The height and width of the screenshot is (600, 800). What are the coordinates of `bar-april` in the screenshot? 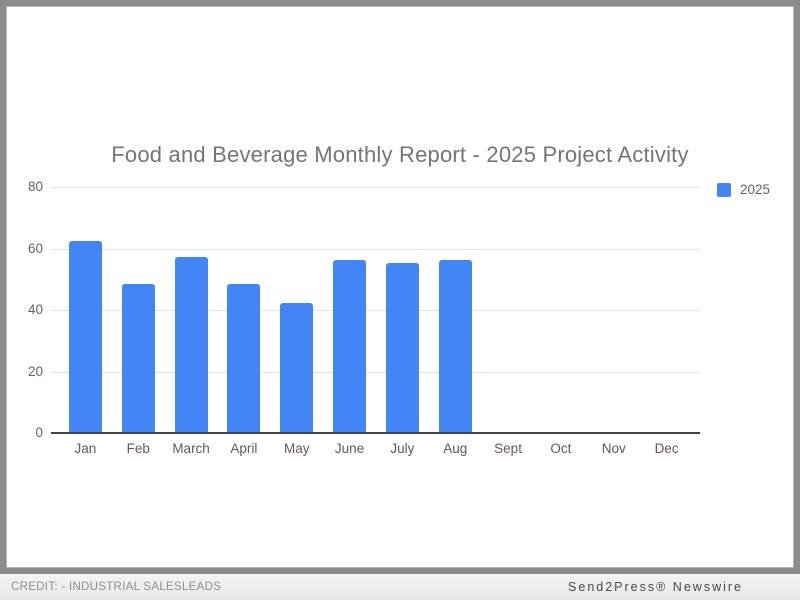 It's located at (244, 358).